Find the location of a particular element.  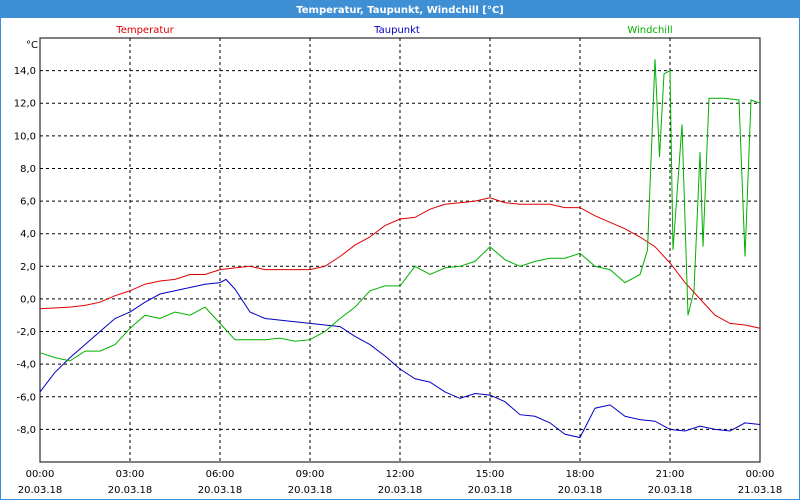

y-tick-label: -6,0 is located at coordinates (26, 397).